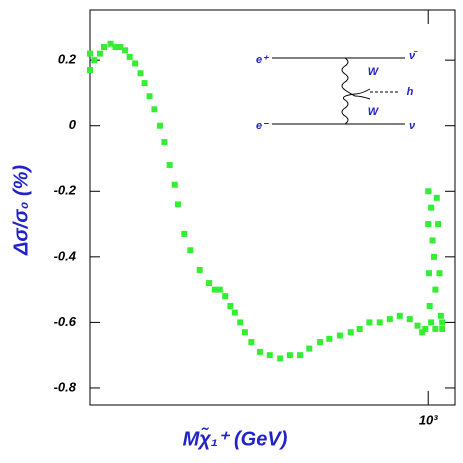  I want to click on y-tick-label: -0.6, so click(65, 321).